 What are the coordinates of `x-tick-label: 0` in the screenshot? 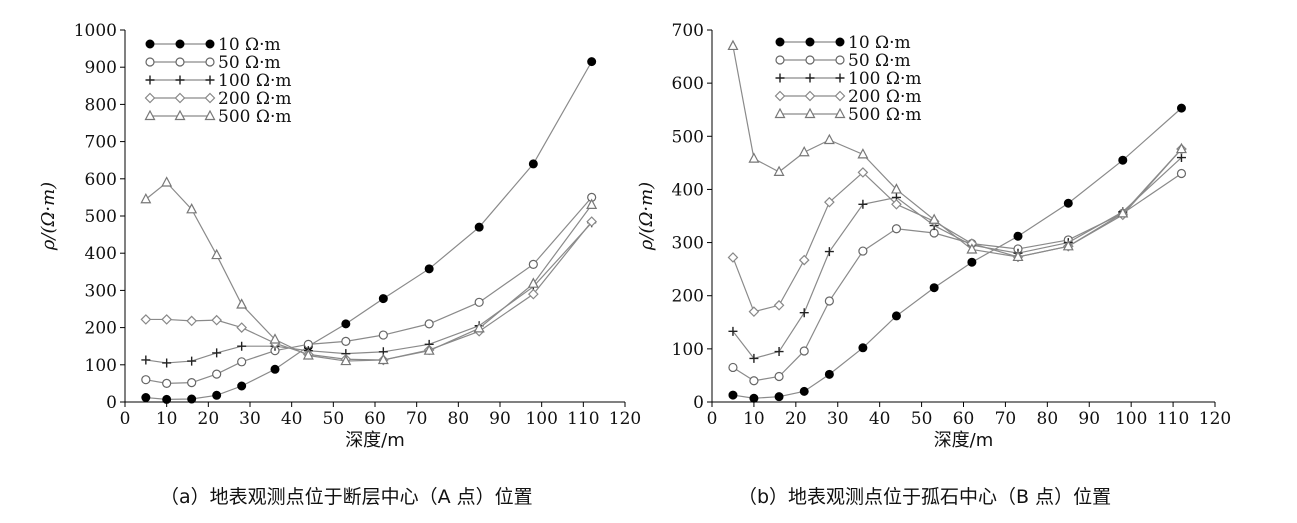 It's located at (712, 419).